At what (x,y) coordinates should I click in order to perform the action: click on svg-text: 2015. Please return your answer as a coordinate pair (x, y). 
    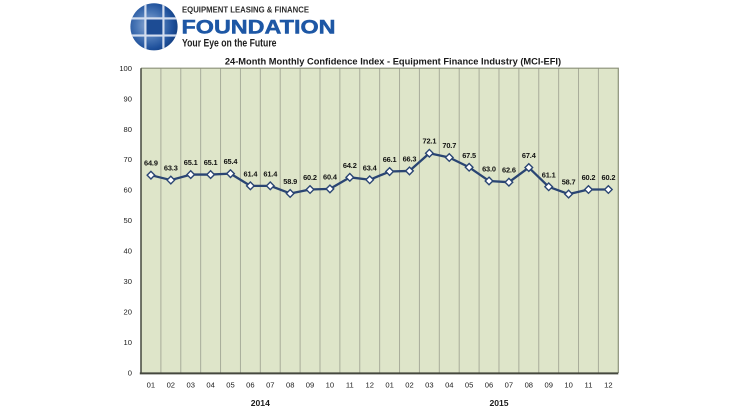
    Looking at the image, I should click on (498, 403).